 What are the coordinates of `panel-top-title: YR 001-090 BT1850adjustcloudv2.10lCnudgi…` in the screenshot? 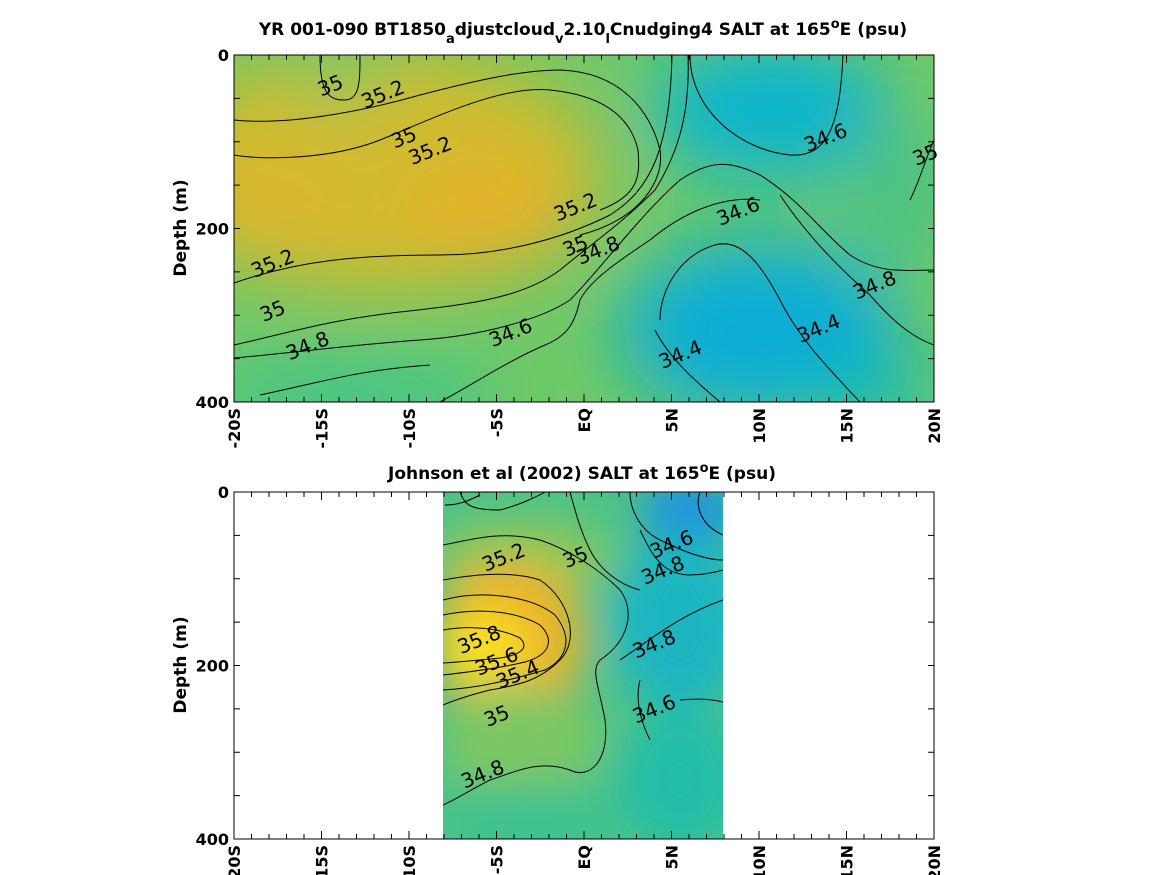 It's located at (582, 32).